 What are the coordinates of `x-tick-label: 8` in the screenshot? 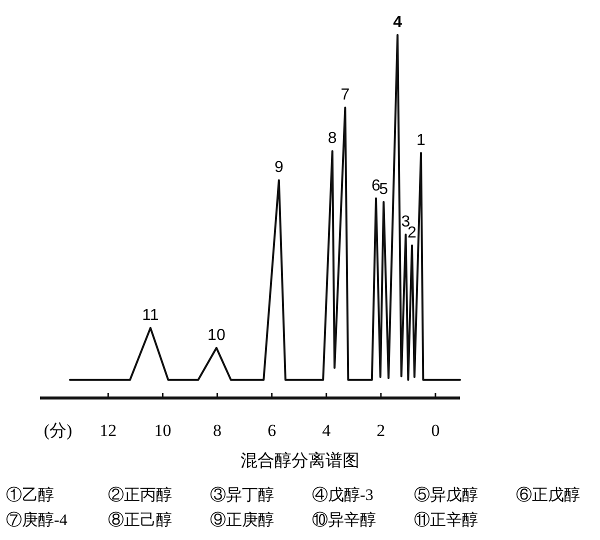 It's located at (217, 430).